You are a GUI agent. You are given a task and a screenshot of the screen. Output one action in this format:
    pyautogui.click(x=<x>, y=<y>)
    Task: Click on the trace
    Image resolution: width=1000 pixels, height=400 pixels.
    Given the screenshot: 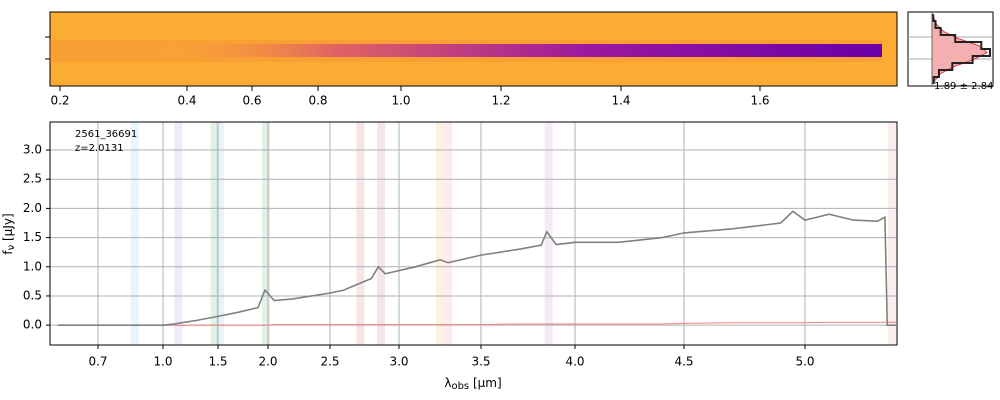 What is the action you would take?
    pyautogui.click(x=516, y=50)
    